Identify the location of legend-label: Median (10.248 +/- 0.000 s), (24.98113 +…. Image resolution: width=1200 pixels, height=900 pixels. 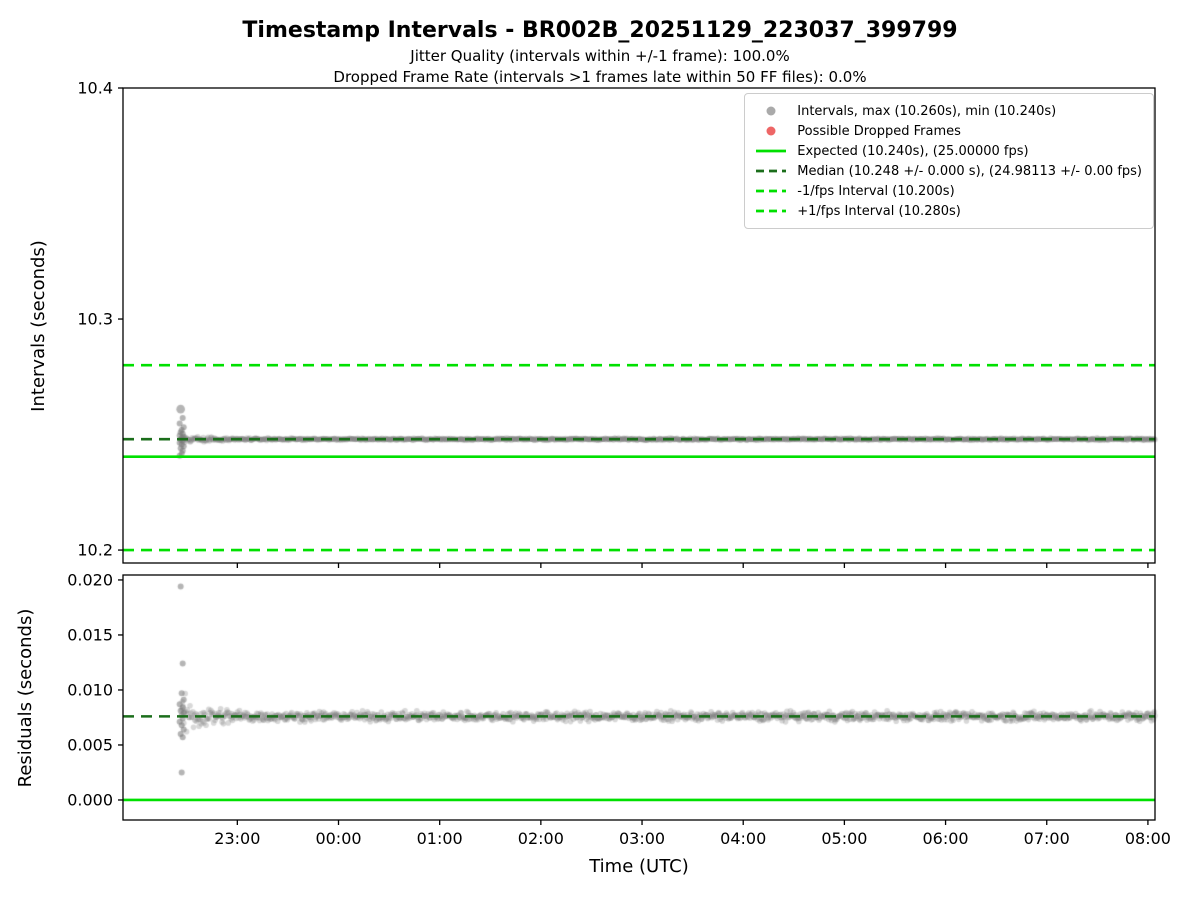
(969, 171).